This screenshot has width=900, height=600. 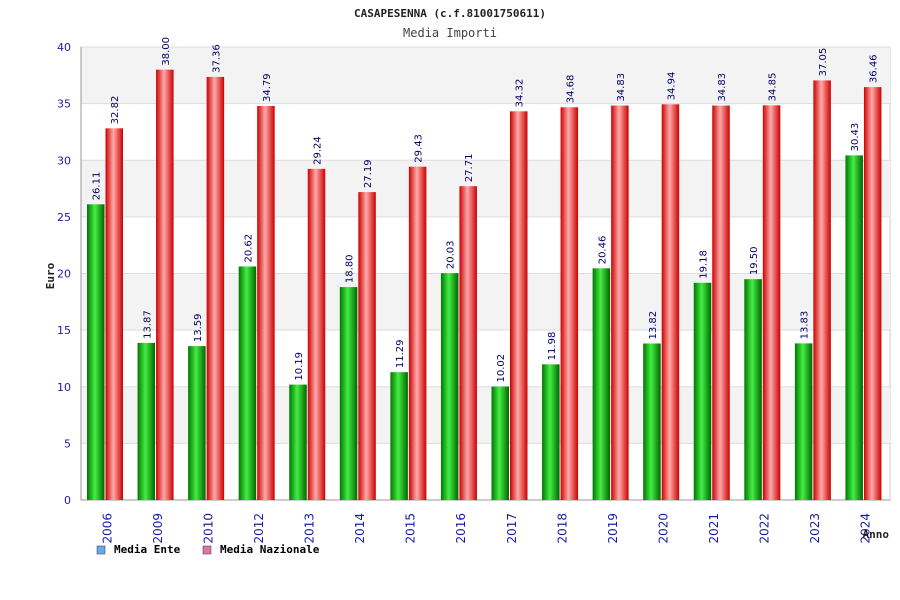 What do you see at coordinates (469, 168) in the screenshot?
I see `data-label-media-nazionale: 27.71` at bounding box center [469, 168].